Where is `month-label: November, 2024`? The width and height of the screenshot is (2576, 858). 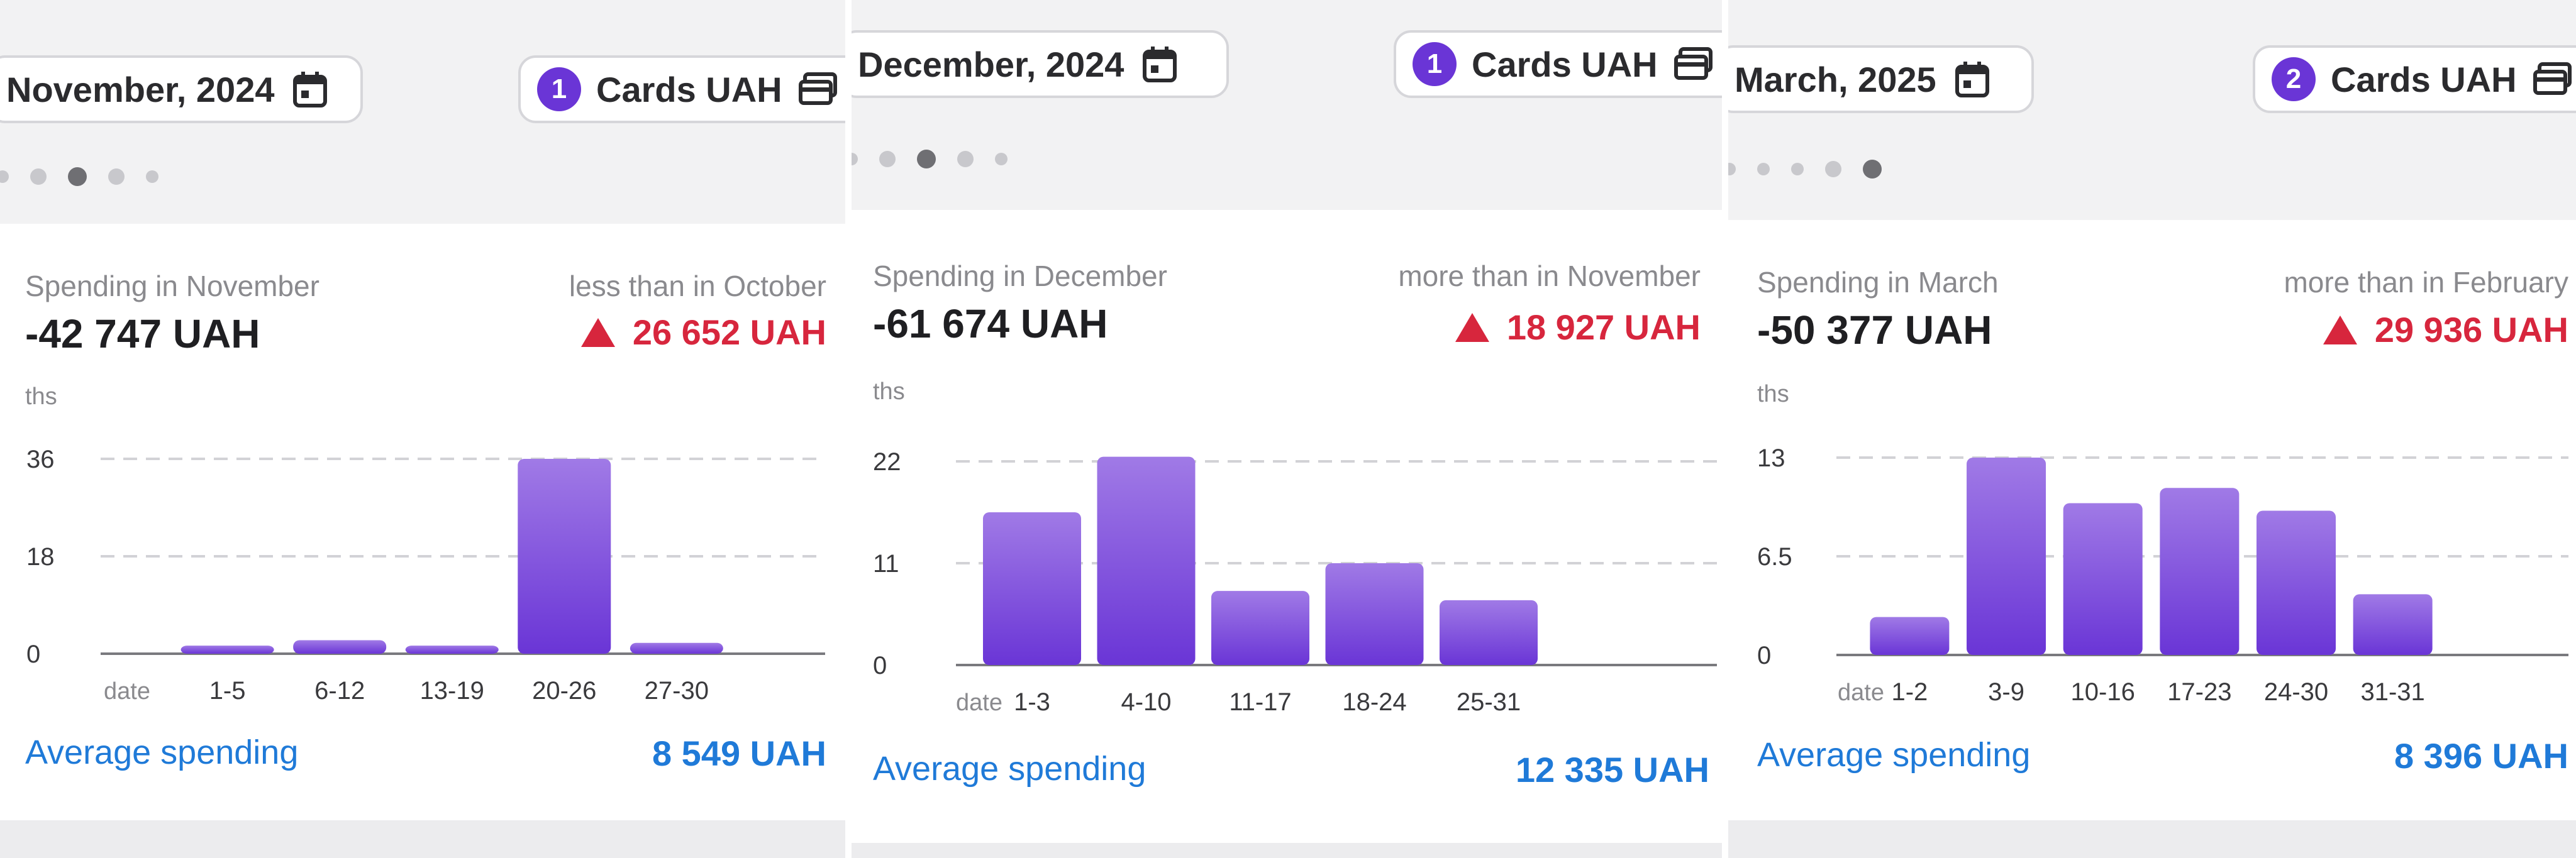 month-label: November, 2024 is located at coordinates (140, 89).